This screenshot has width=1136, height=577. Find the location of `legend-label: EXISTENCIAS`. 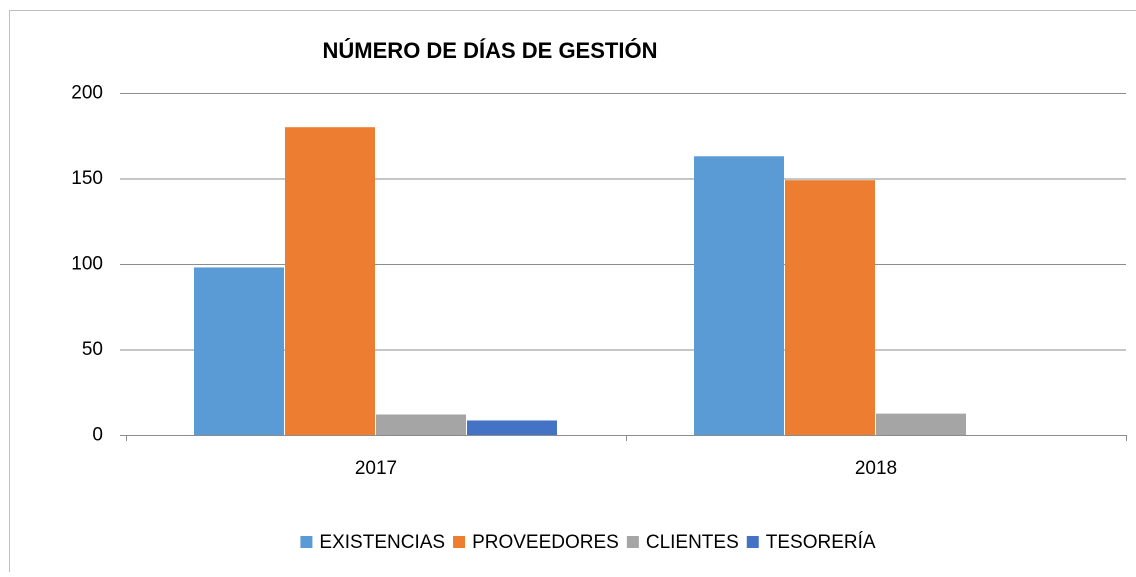

legend-label: EXISTENCIAS is located at coordinates (382, 542).